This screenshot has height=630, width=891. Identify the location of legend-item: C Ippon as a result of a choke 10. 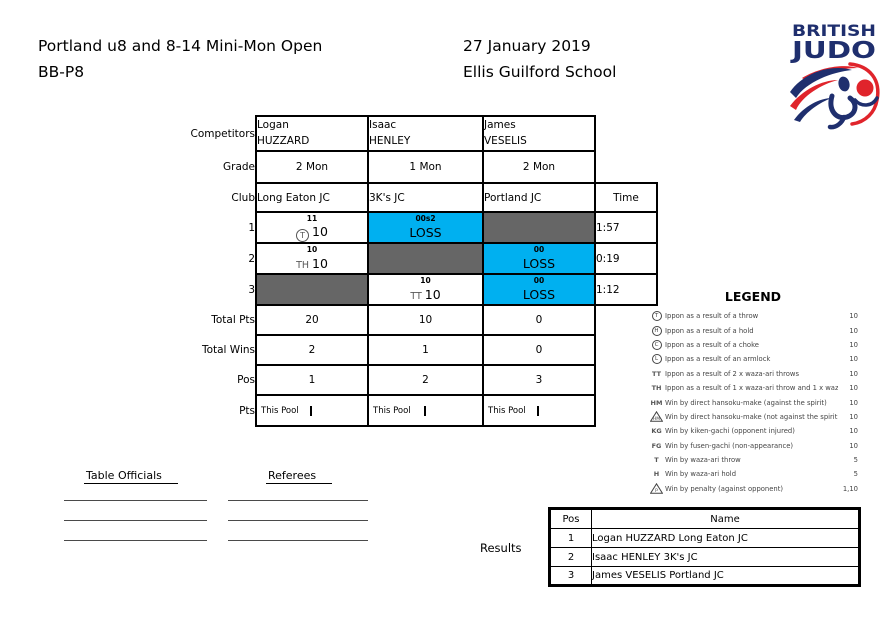
(753, 345).